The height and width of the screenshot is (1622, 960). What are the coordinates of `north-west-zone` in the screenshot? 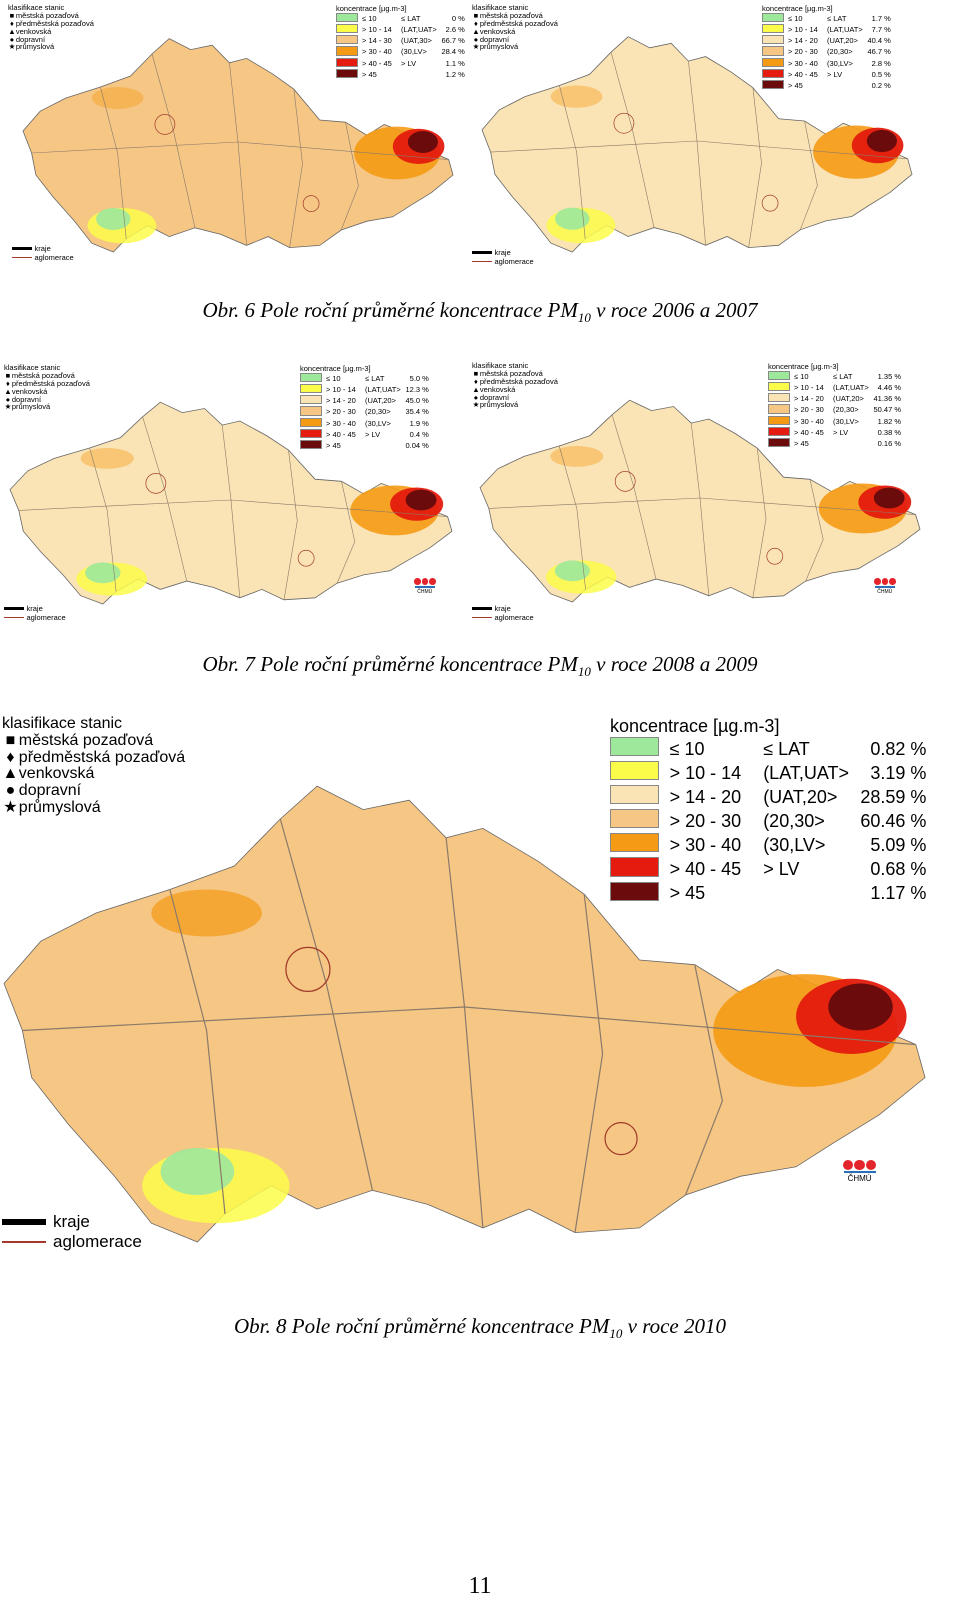 It's located at (577, 456).